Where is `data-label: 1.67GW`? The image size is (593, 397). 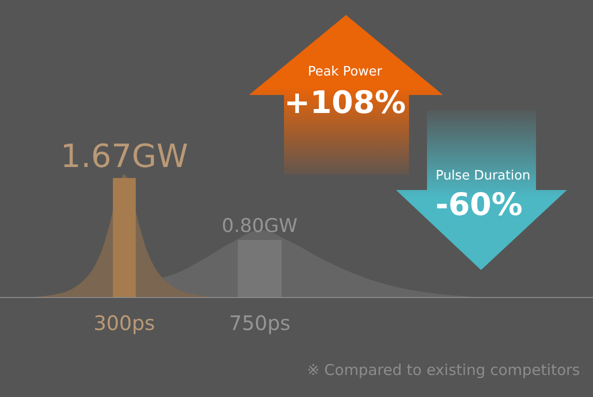 data-label: 1.67GW is located at coordinates (124, 156).